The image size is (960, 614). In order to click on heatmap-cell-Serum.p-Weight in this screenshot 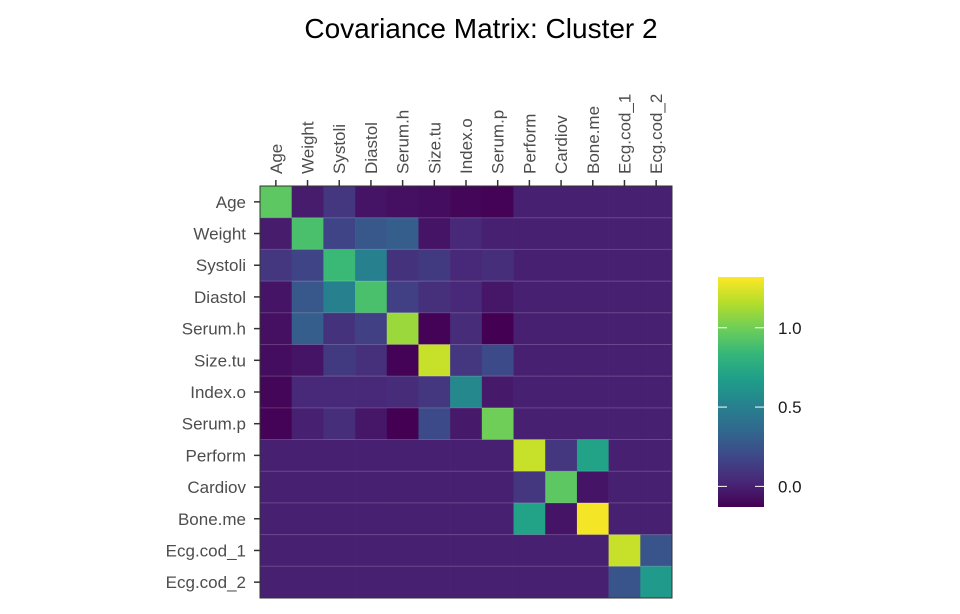, I will do `click(307, 423)`.